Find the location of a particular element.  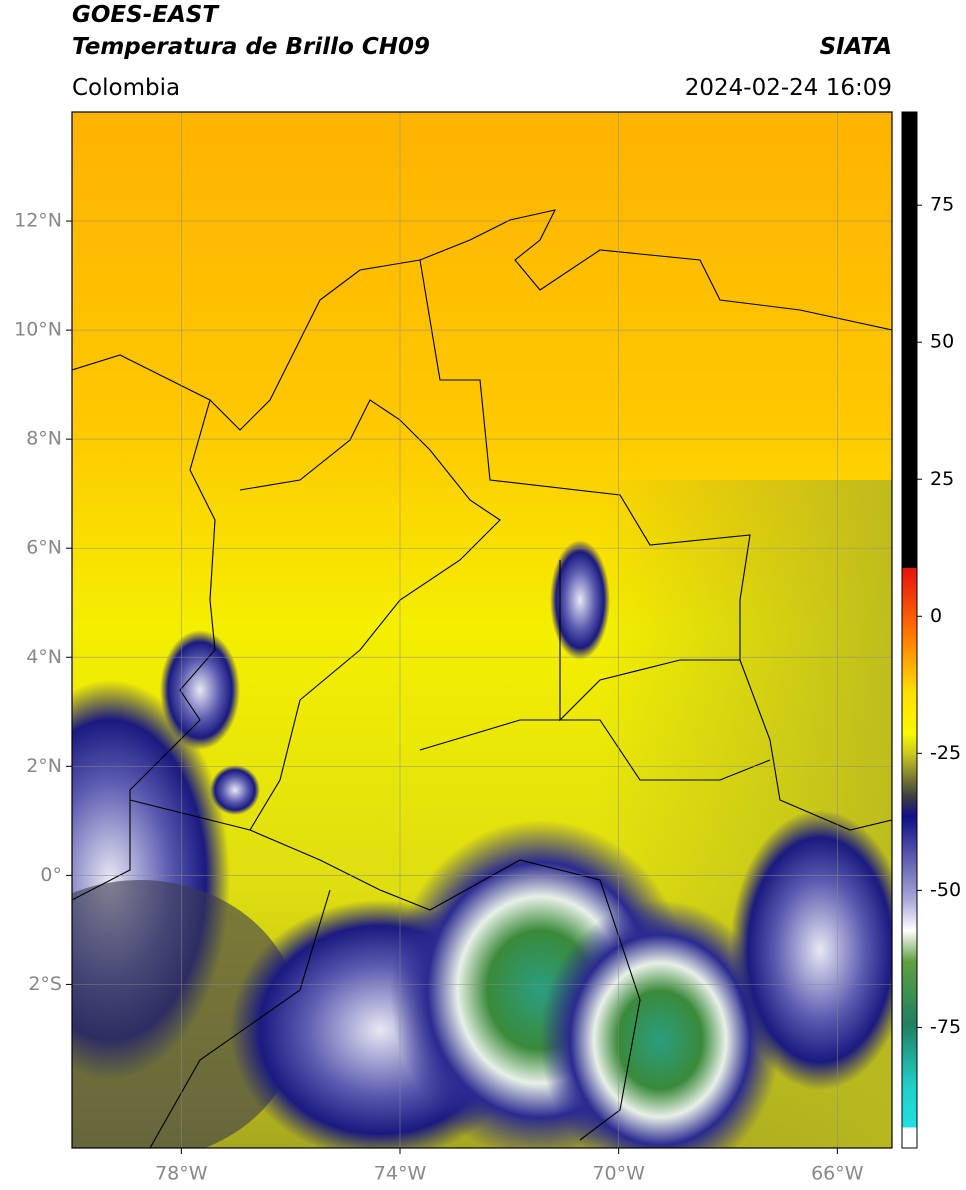

region: Colombia is located at coordinates (126, 88).